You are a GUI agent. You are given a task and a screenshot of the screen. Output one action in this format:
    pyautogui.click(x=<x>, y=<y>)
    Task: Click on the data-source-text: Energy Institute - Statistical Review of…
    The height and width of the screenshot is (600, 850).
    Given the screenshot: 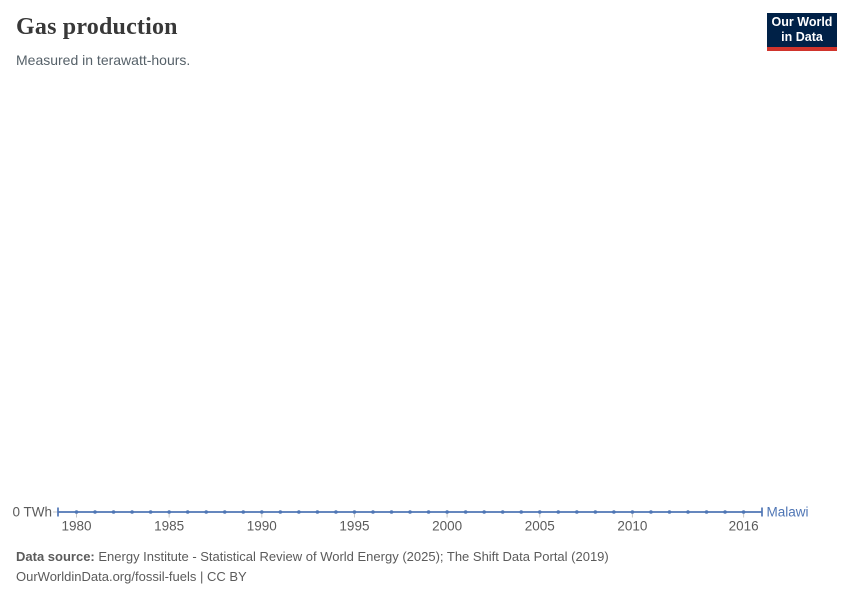 What is the action you would take?
    pyautogui.click(x=353, y=556)
    